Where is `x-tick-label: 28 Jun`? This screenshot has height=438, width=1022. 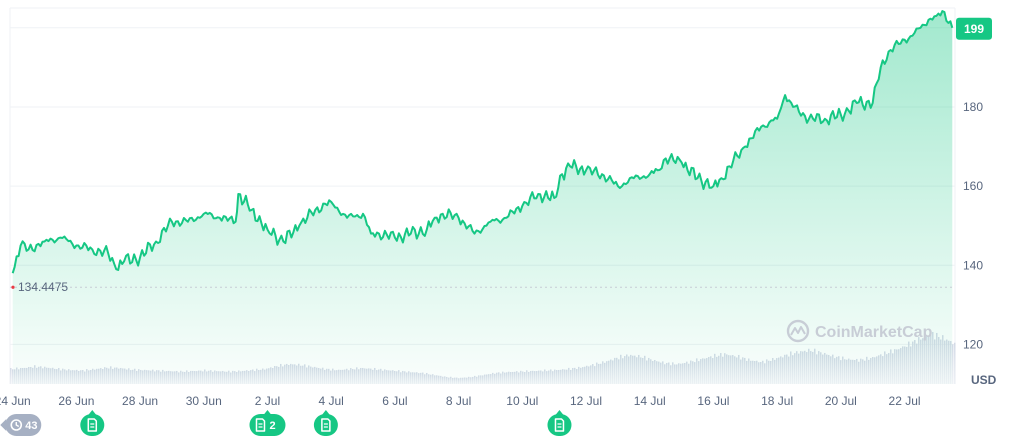 x-tick-label: 28 Jun is located at coordinates (140, 401).